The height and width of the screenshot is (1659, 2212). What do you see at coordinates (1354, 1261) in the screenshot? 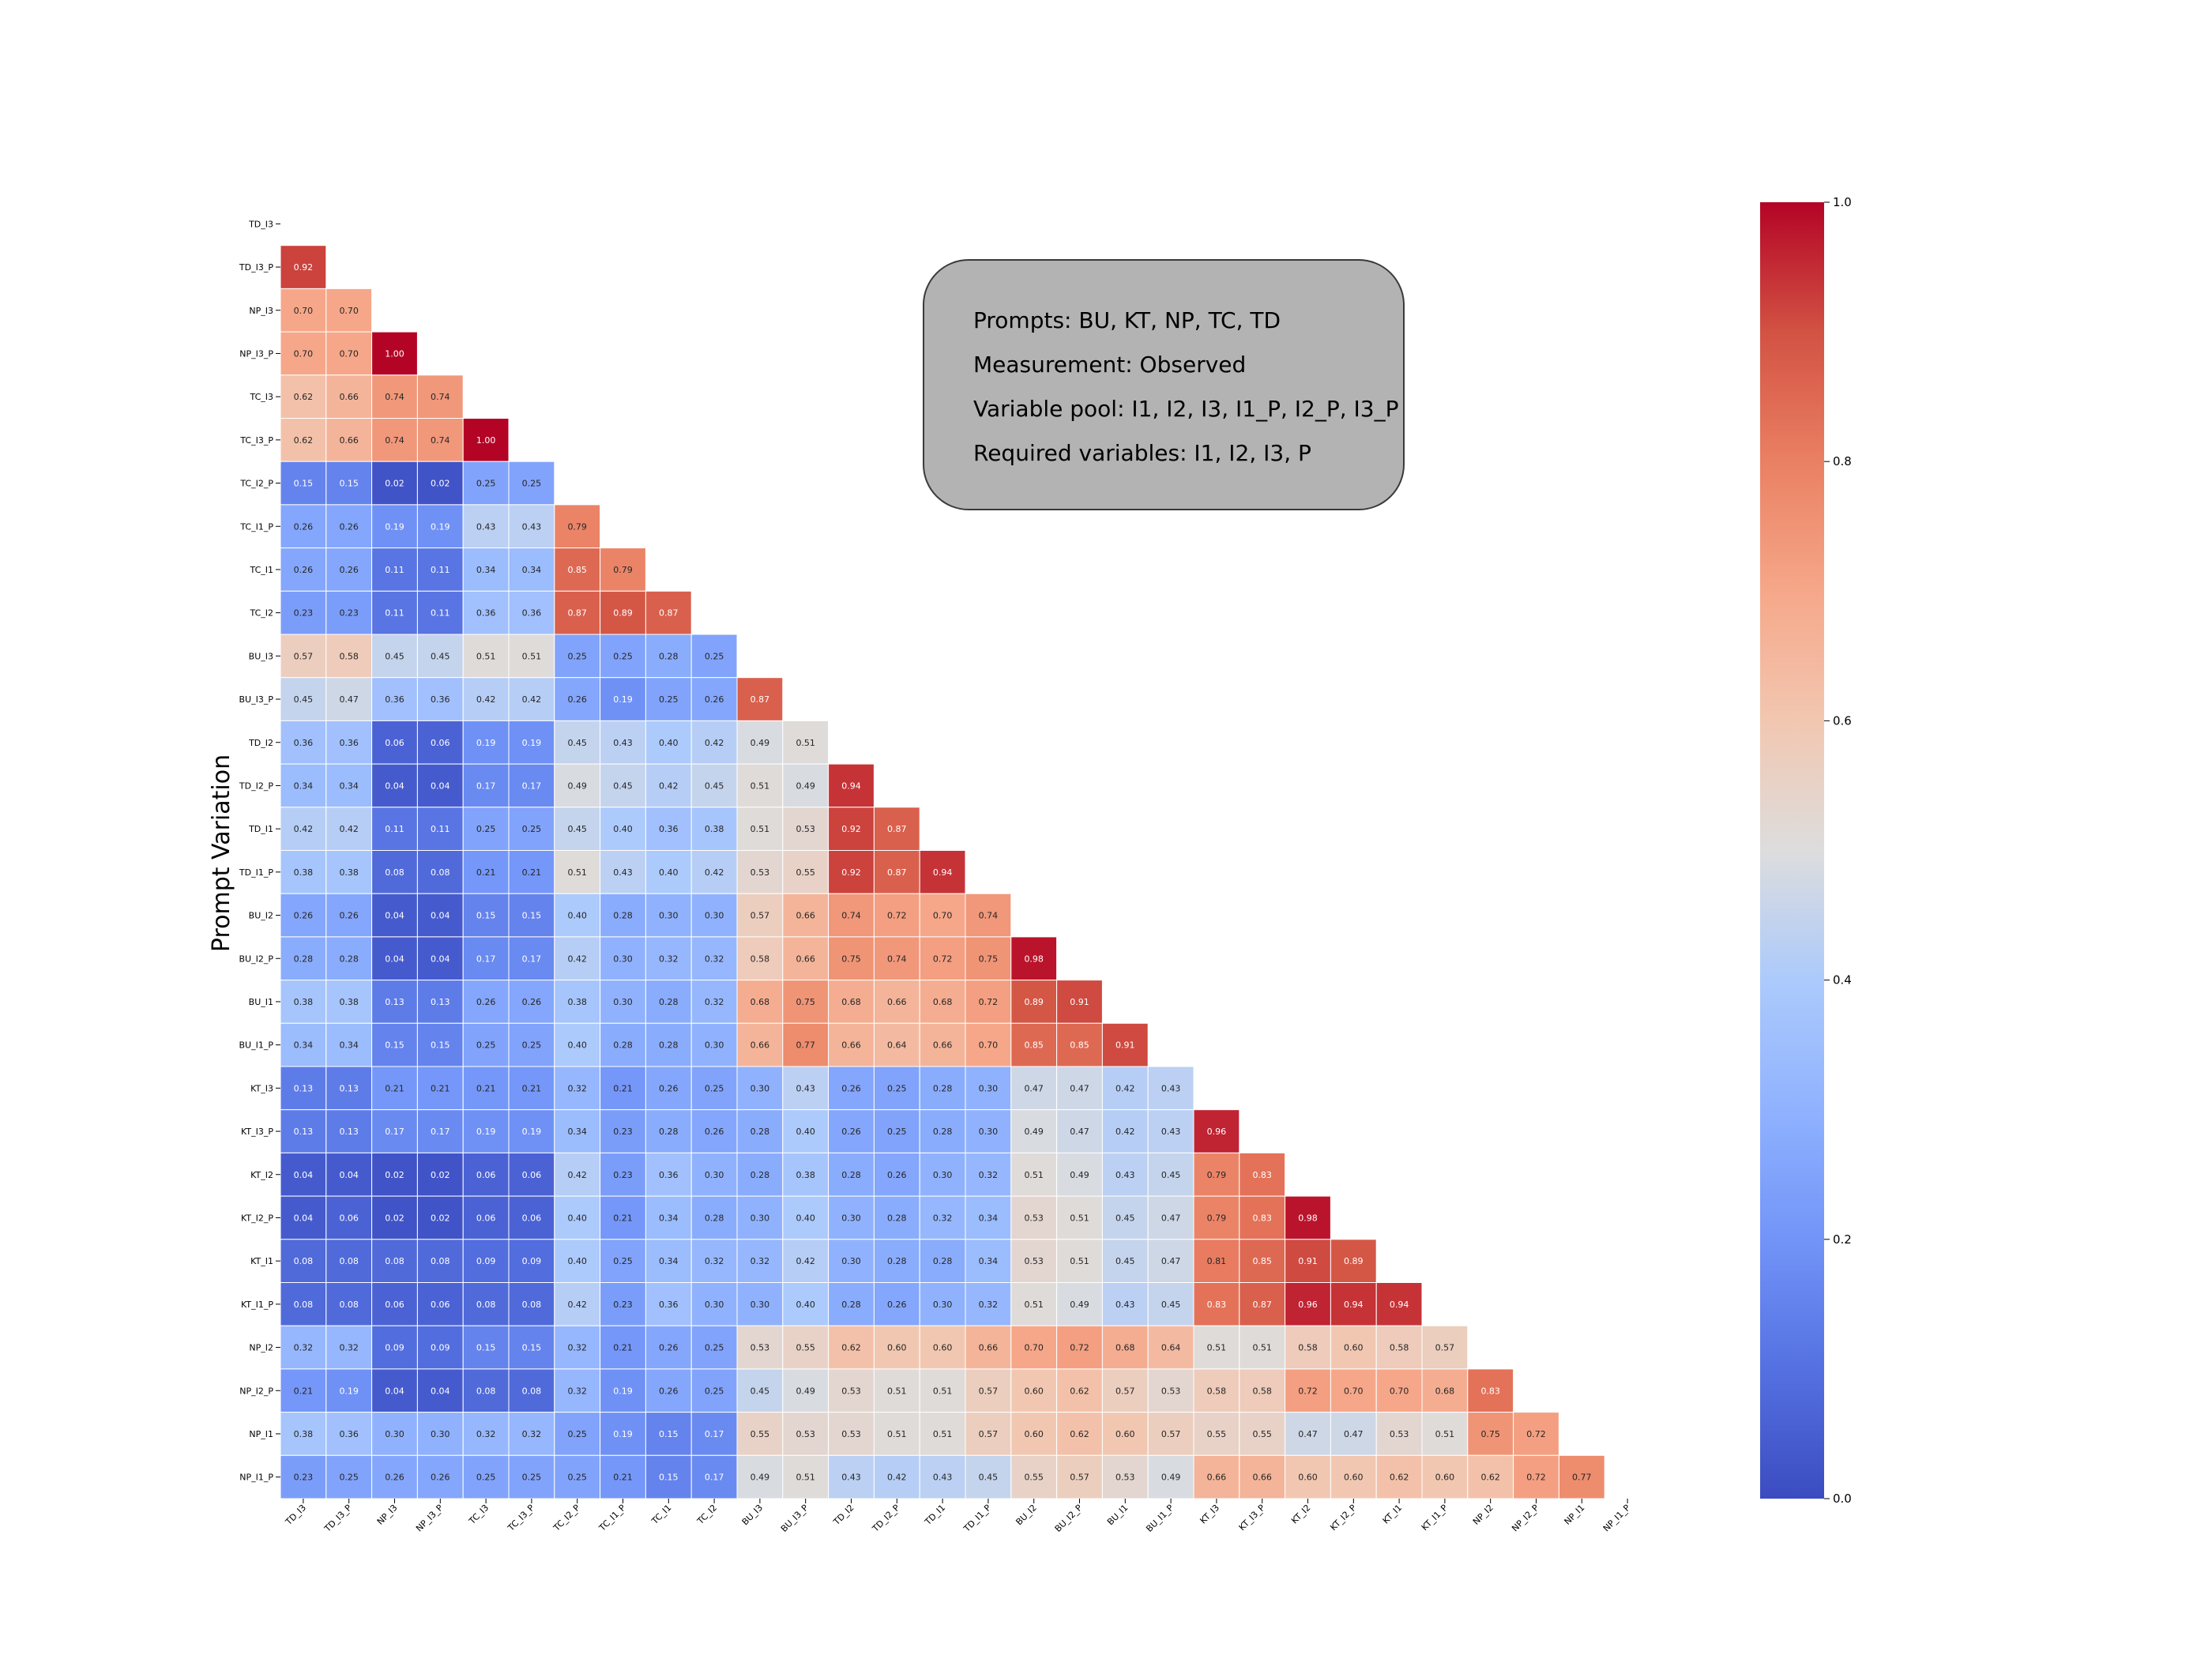
I see `cell-value-label: 0.89` at bounding box center [1354, 1261].